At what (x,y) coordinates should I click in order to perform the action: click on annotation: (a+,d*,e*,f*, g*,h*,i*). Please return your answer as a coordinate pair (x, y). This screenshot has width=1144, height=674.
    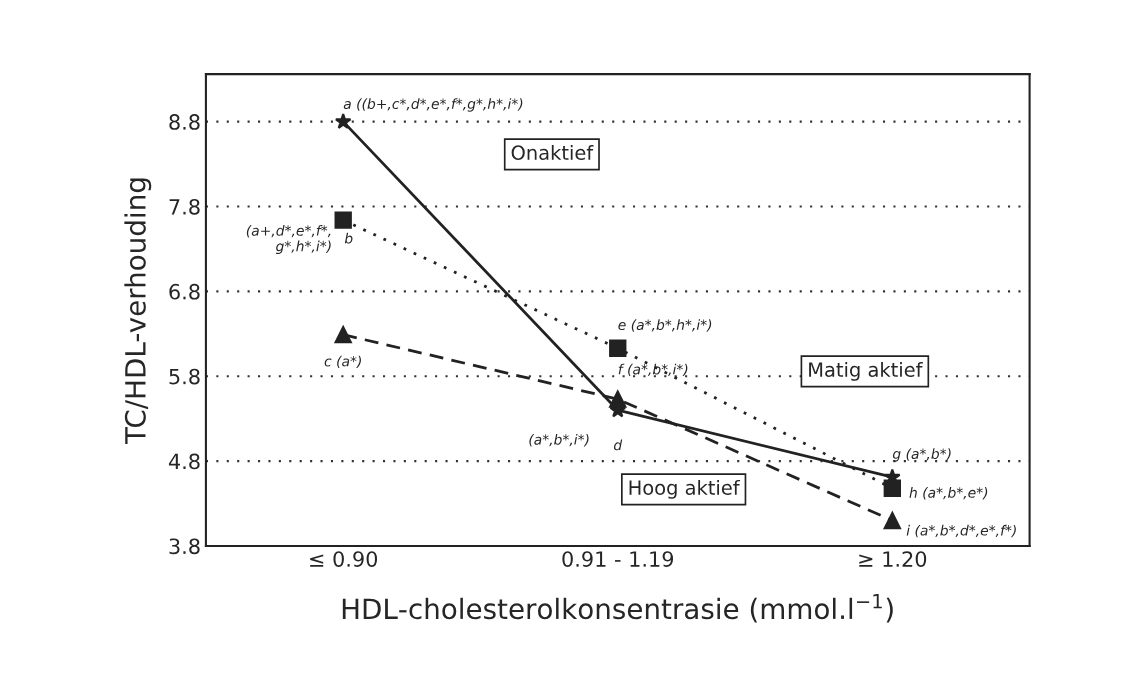
    Looking at the image, I should click on (288, 240).